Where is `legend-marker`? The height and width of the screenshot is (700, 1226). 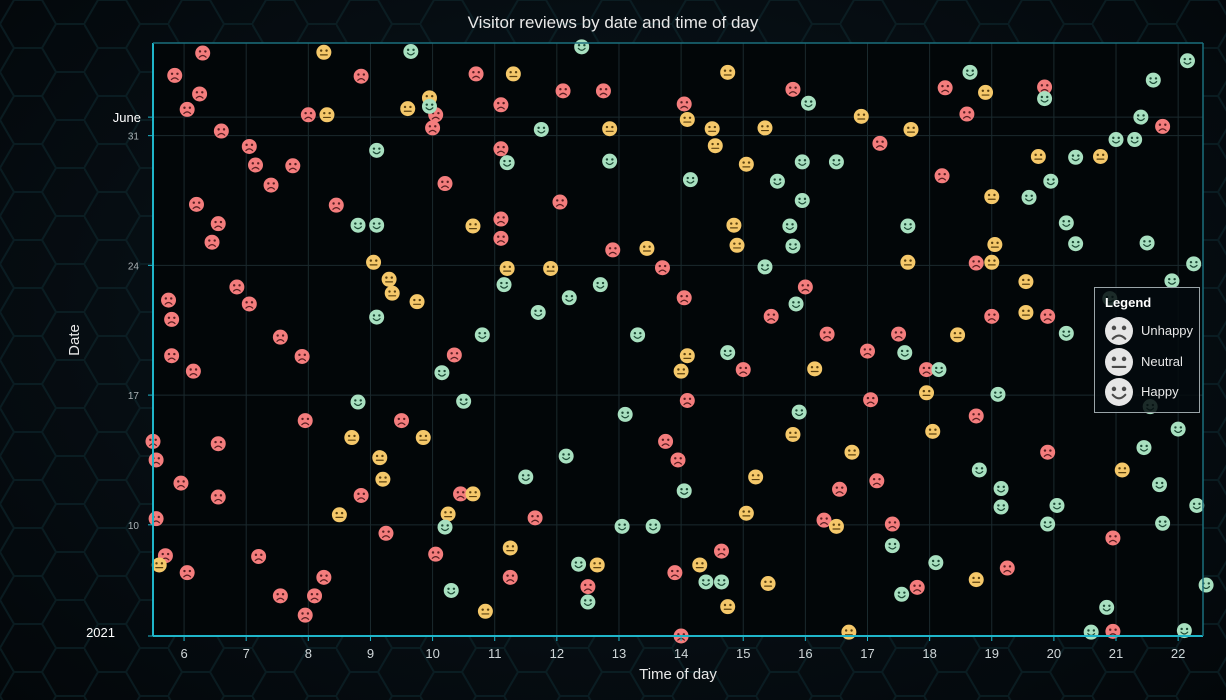 legend-marker is located at coordinates (1119, 362).